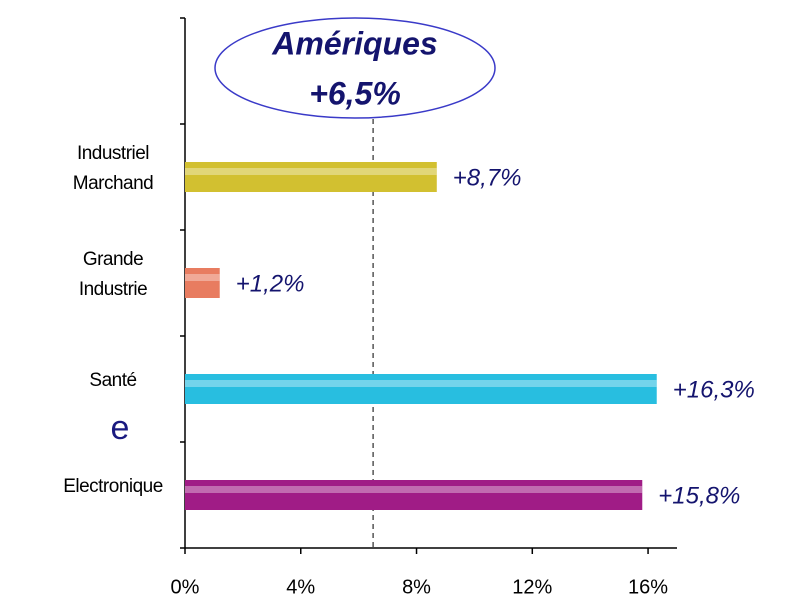 This screenshot has width=794, height=603. What do you see at coordinates (355, 93) in the screenshot?
I see `annotation-label: +6,5%` at bounding box center [355, 93].